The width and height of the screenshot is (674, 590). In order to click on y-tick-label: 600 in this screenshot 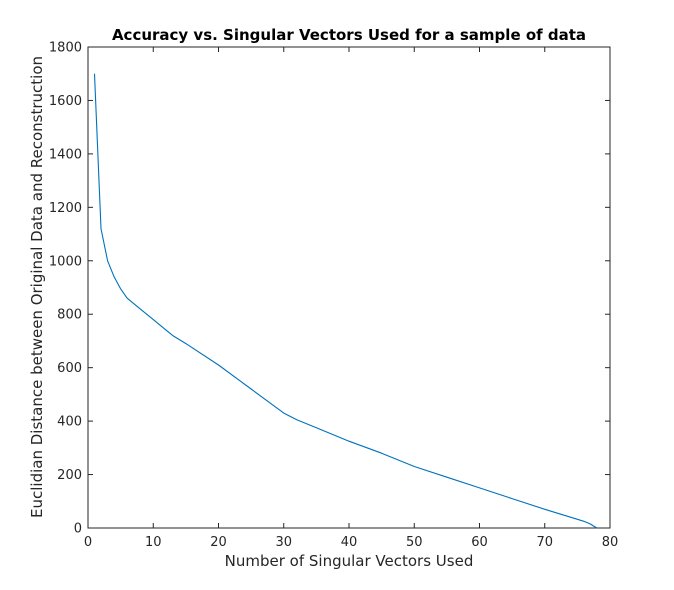, I will do `click(69, 368)`.